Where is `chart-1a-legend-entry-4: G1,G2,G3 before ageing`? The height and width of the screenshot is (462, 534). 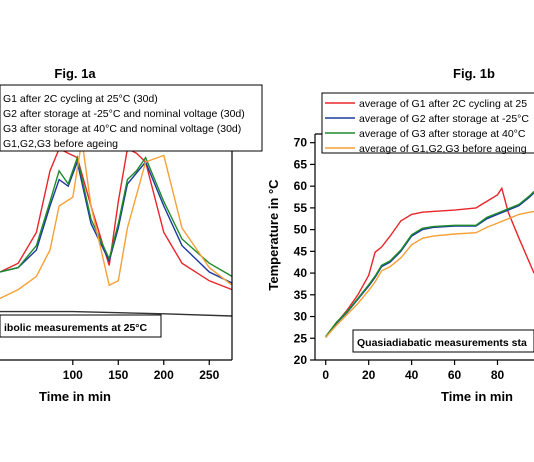 chart-1a-legend-entry-4: G1,G2,G3 before ageing is located at coordinates (60, 144).